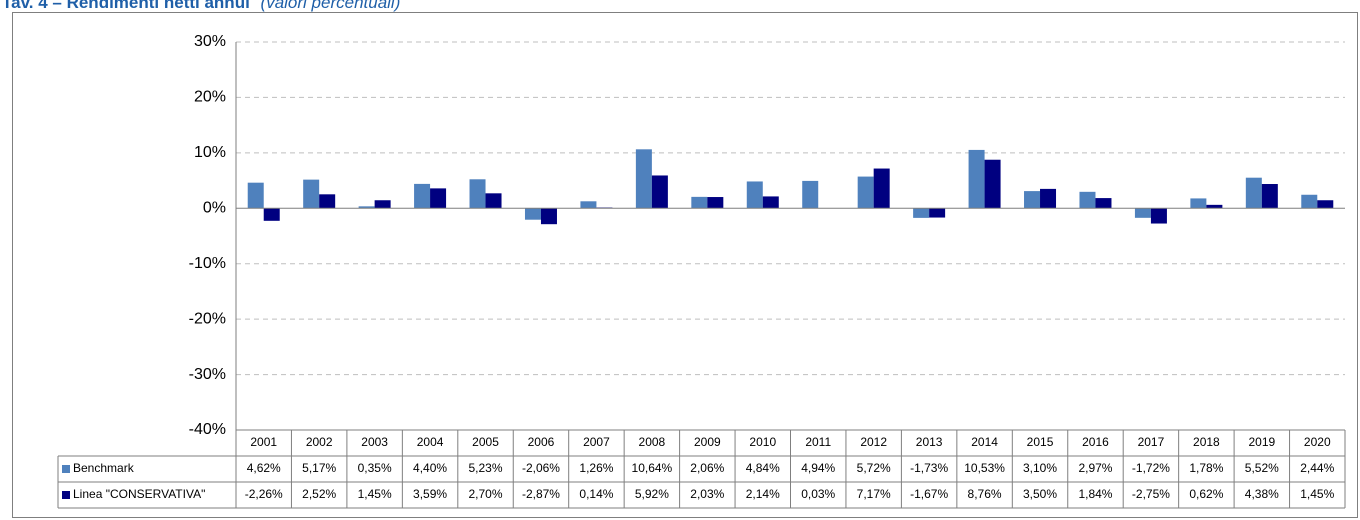 This screenshot has width=1360, height=520. Describe the element at coordinates (1040, 442) in the screenshot. I see `x-tick-label: 2015` at that location.